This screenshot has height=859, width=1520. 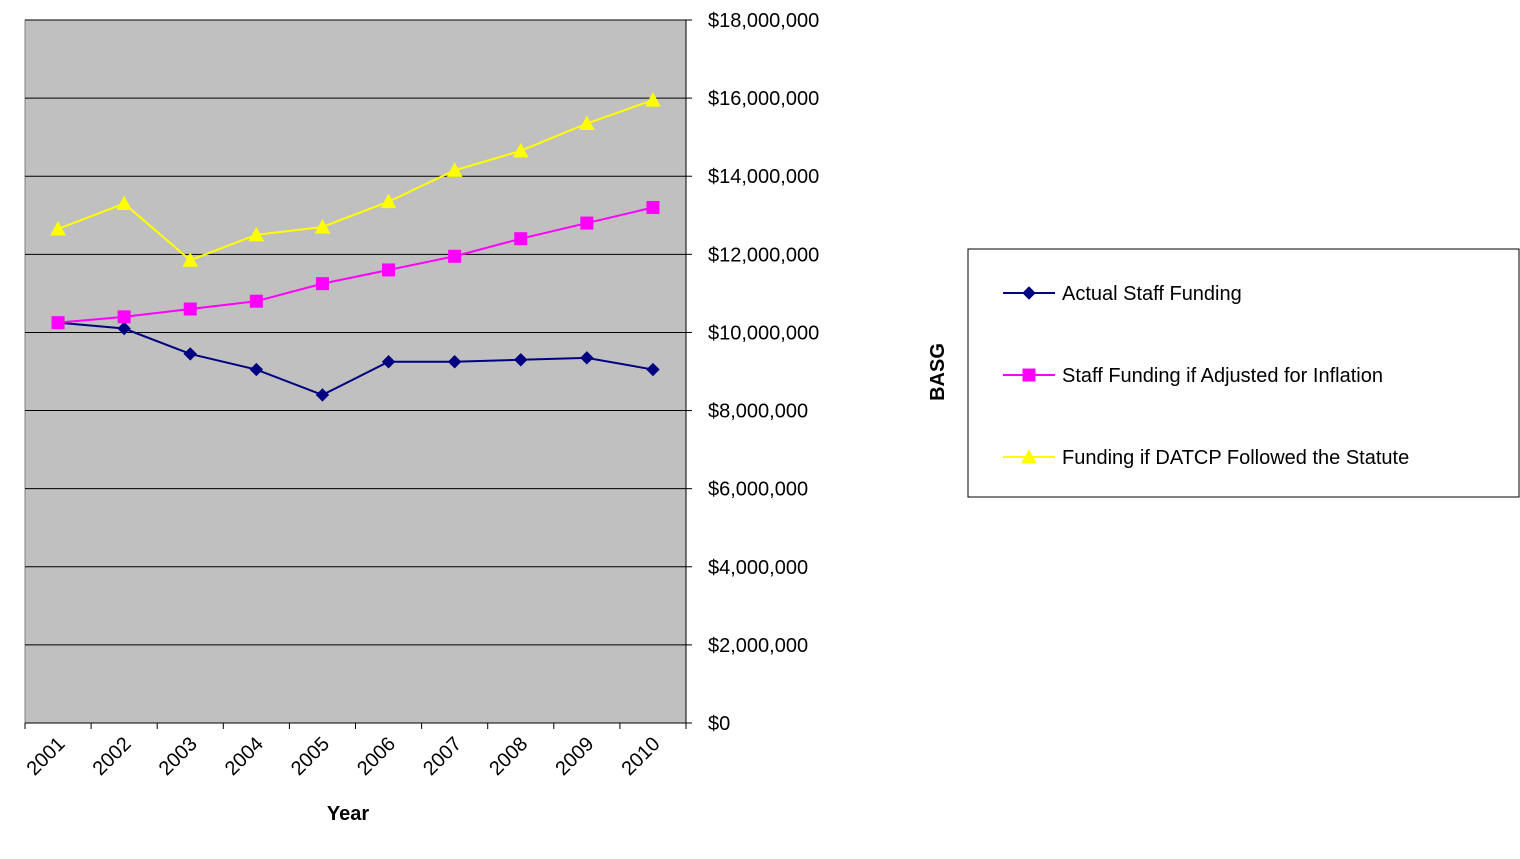 I want to click on x-tick-label: 2009, so click(x=574, y=756).